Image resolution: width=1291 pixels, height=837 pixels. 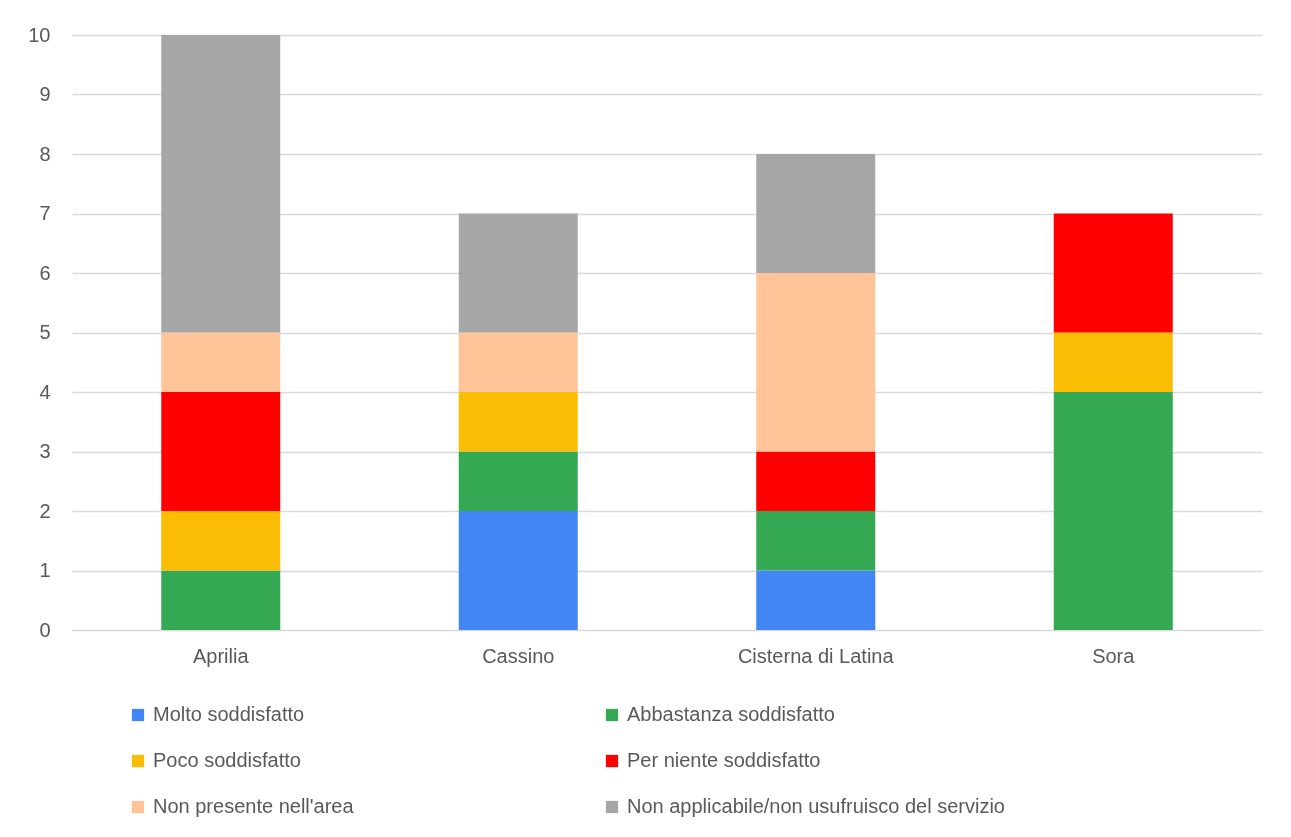 I want to click on legend-label: Per niente soddisfatto, so click(x=724, y=760).